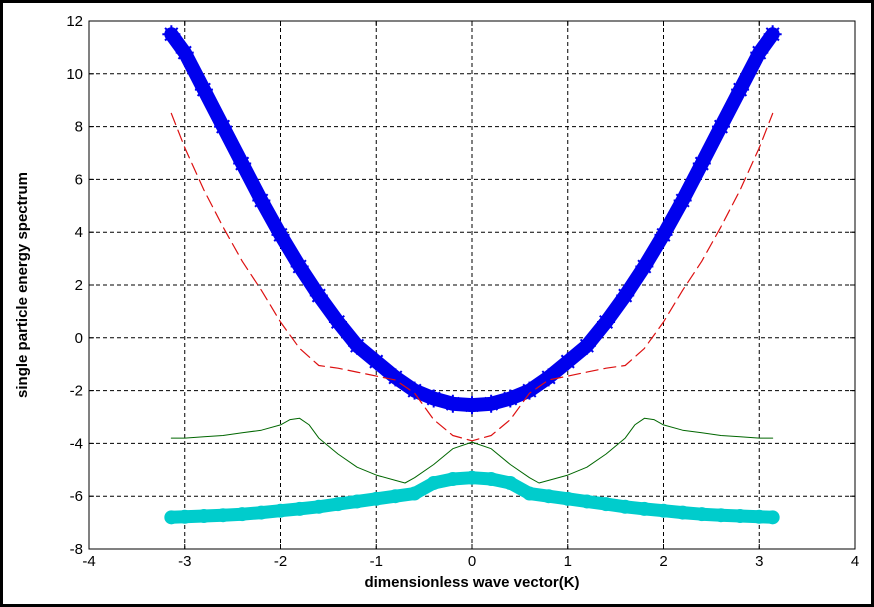  Describe the element at coordinates (79, 232) in the screenshot. I see `y-tick-label: 4` at that location.